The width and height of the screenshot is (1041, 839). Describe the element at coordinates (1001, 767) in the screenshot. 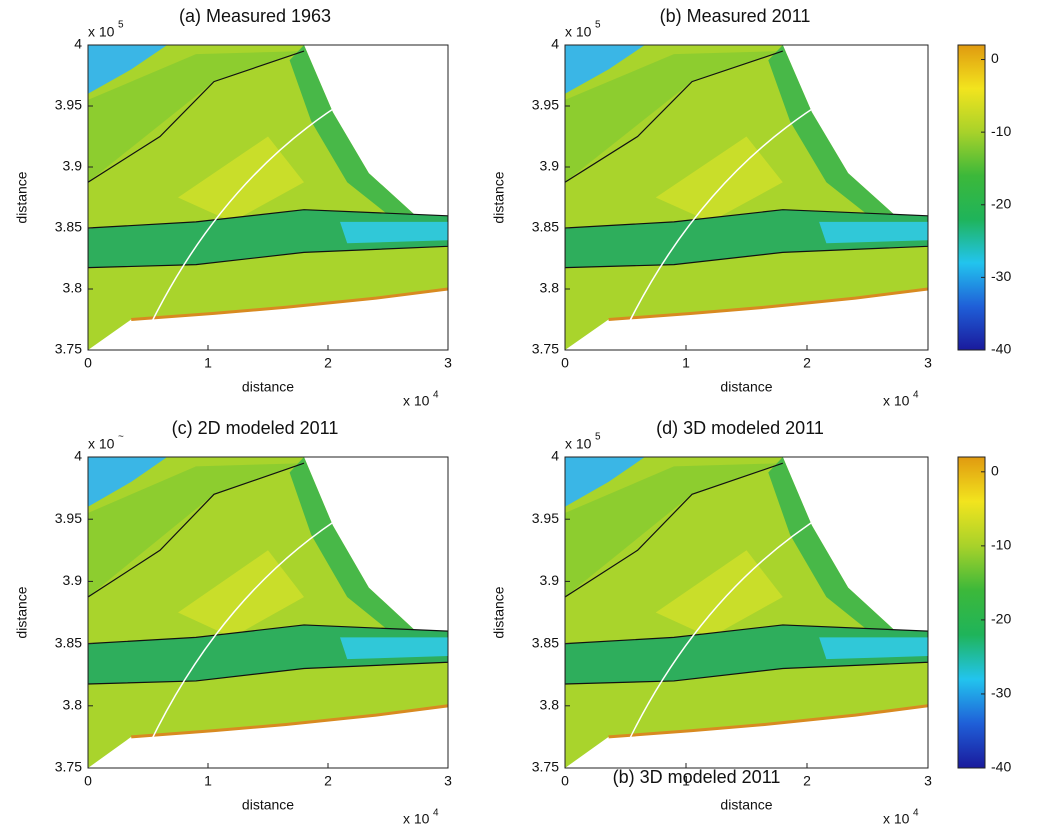

I see `colorbar-tick-label: -40` at that location.